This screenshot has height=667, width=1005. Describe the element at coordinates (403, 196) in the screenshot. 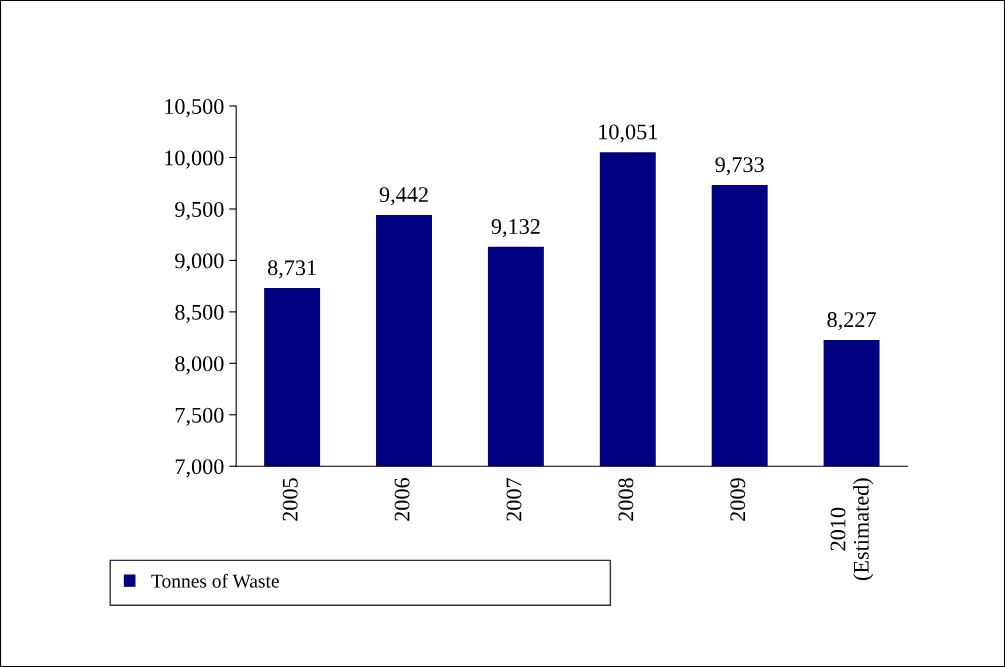

I see `data-label: 9,442` at that location.